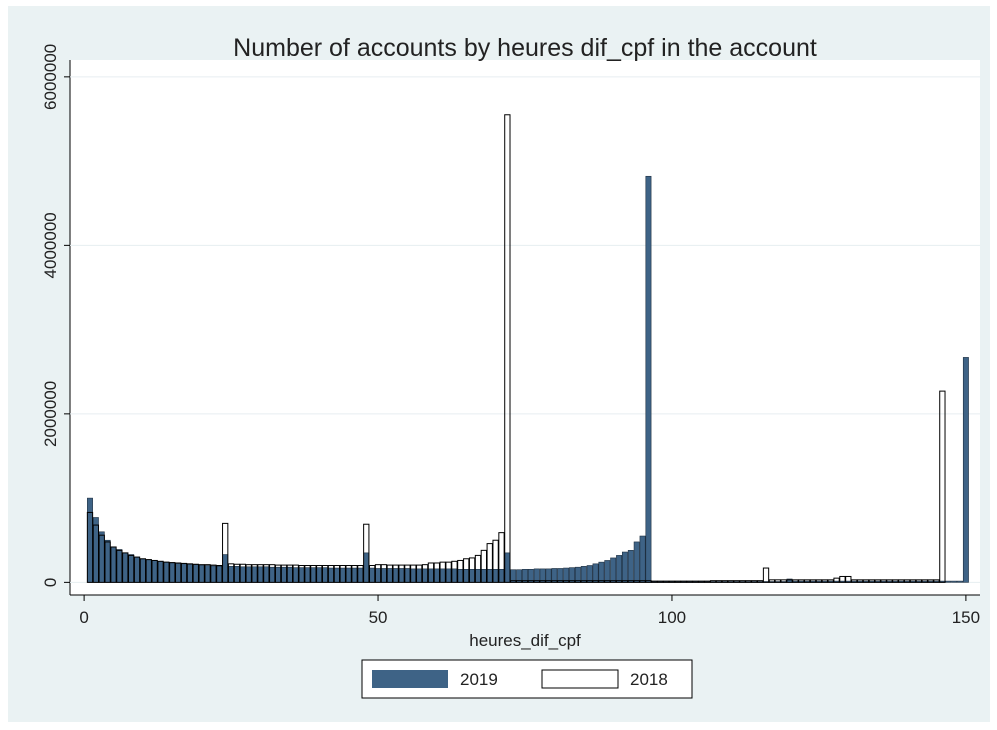 This screenshot has height=730, width=997. I want to click on y-tick-label: 4000000, so click(50, 245).